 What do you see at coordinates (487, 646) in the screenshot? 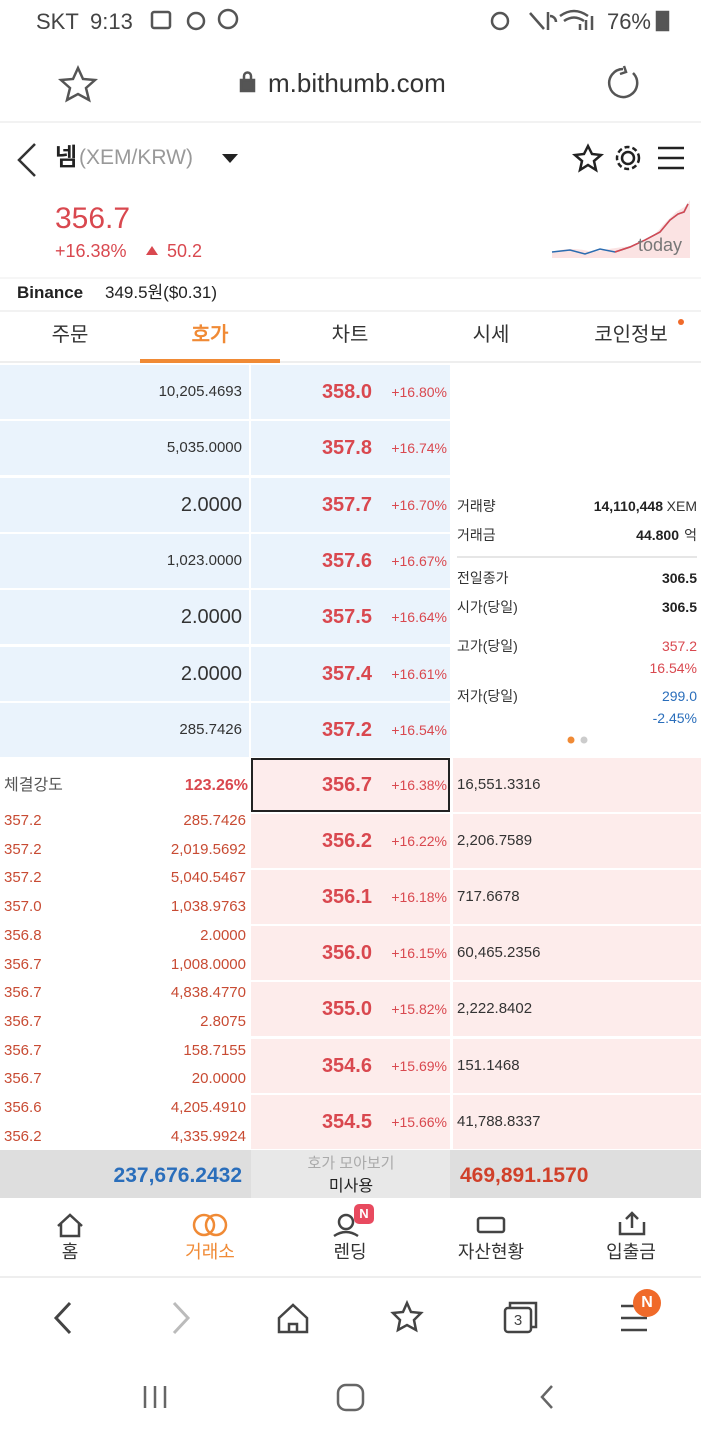
I see `stat-label: 고가(당일)` at bounding box center [487, 646].